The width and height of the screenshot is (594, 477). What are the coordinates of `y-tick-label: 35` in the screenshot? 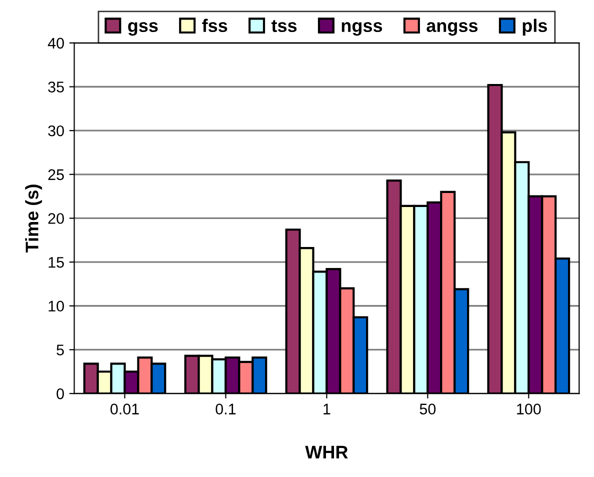 It's located at (56, 87).